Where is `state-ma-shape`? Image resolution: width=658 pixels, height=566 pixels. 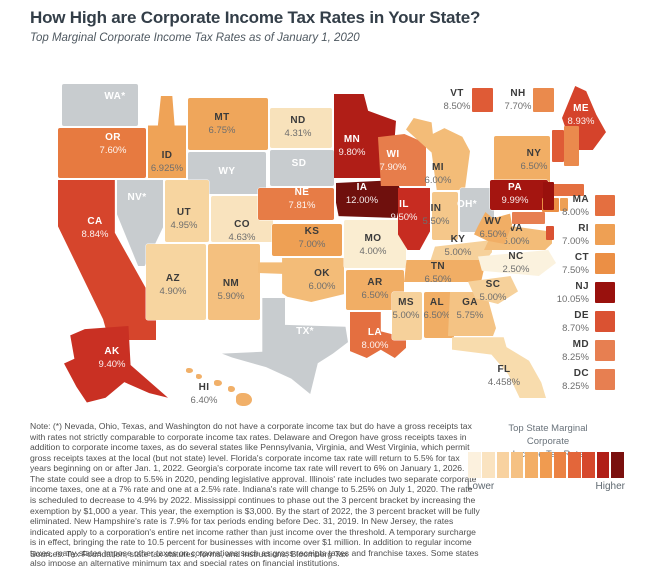
state-ma-shape is located at coordinates (567, 190).